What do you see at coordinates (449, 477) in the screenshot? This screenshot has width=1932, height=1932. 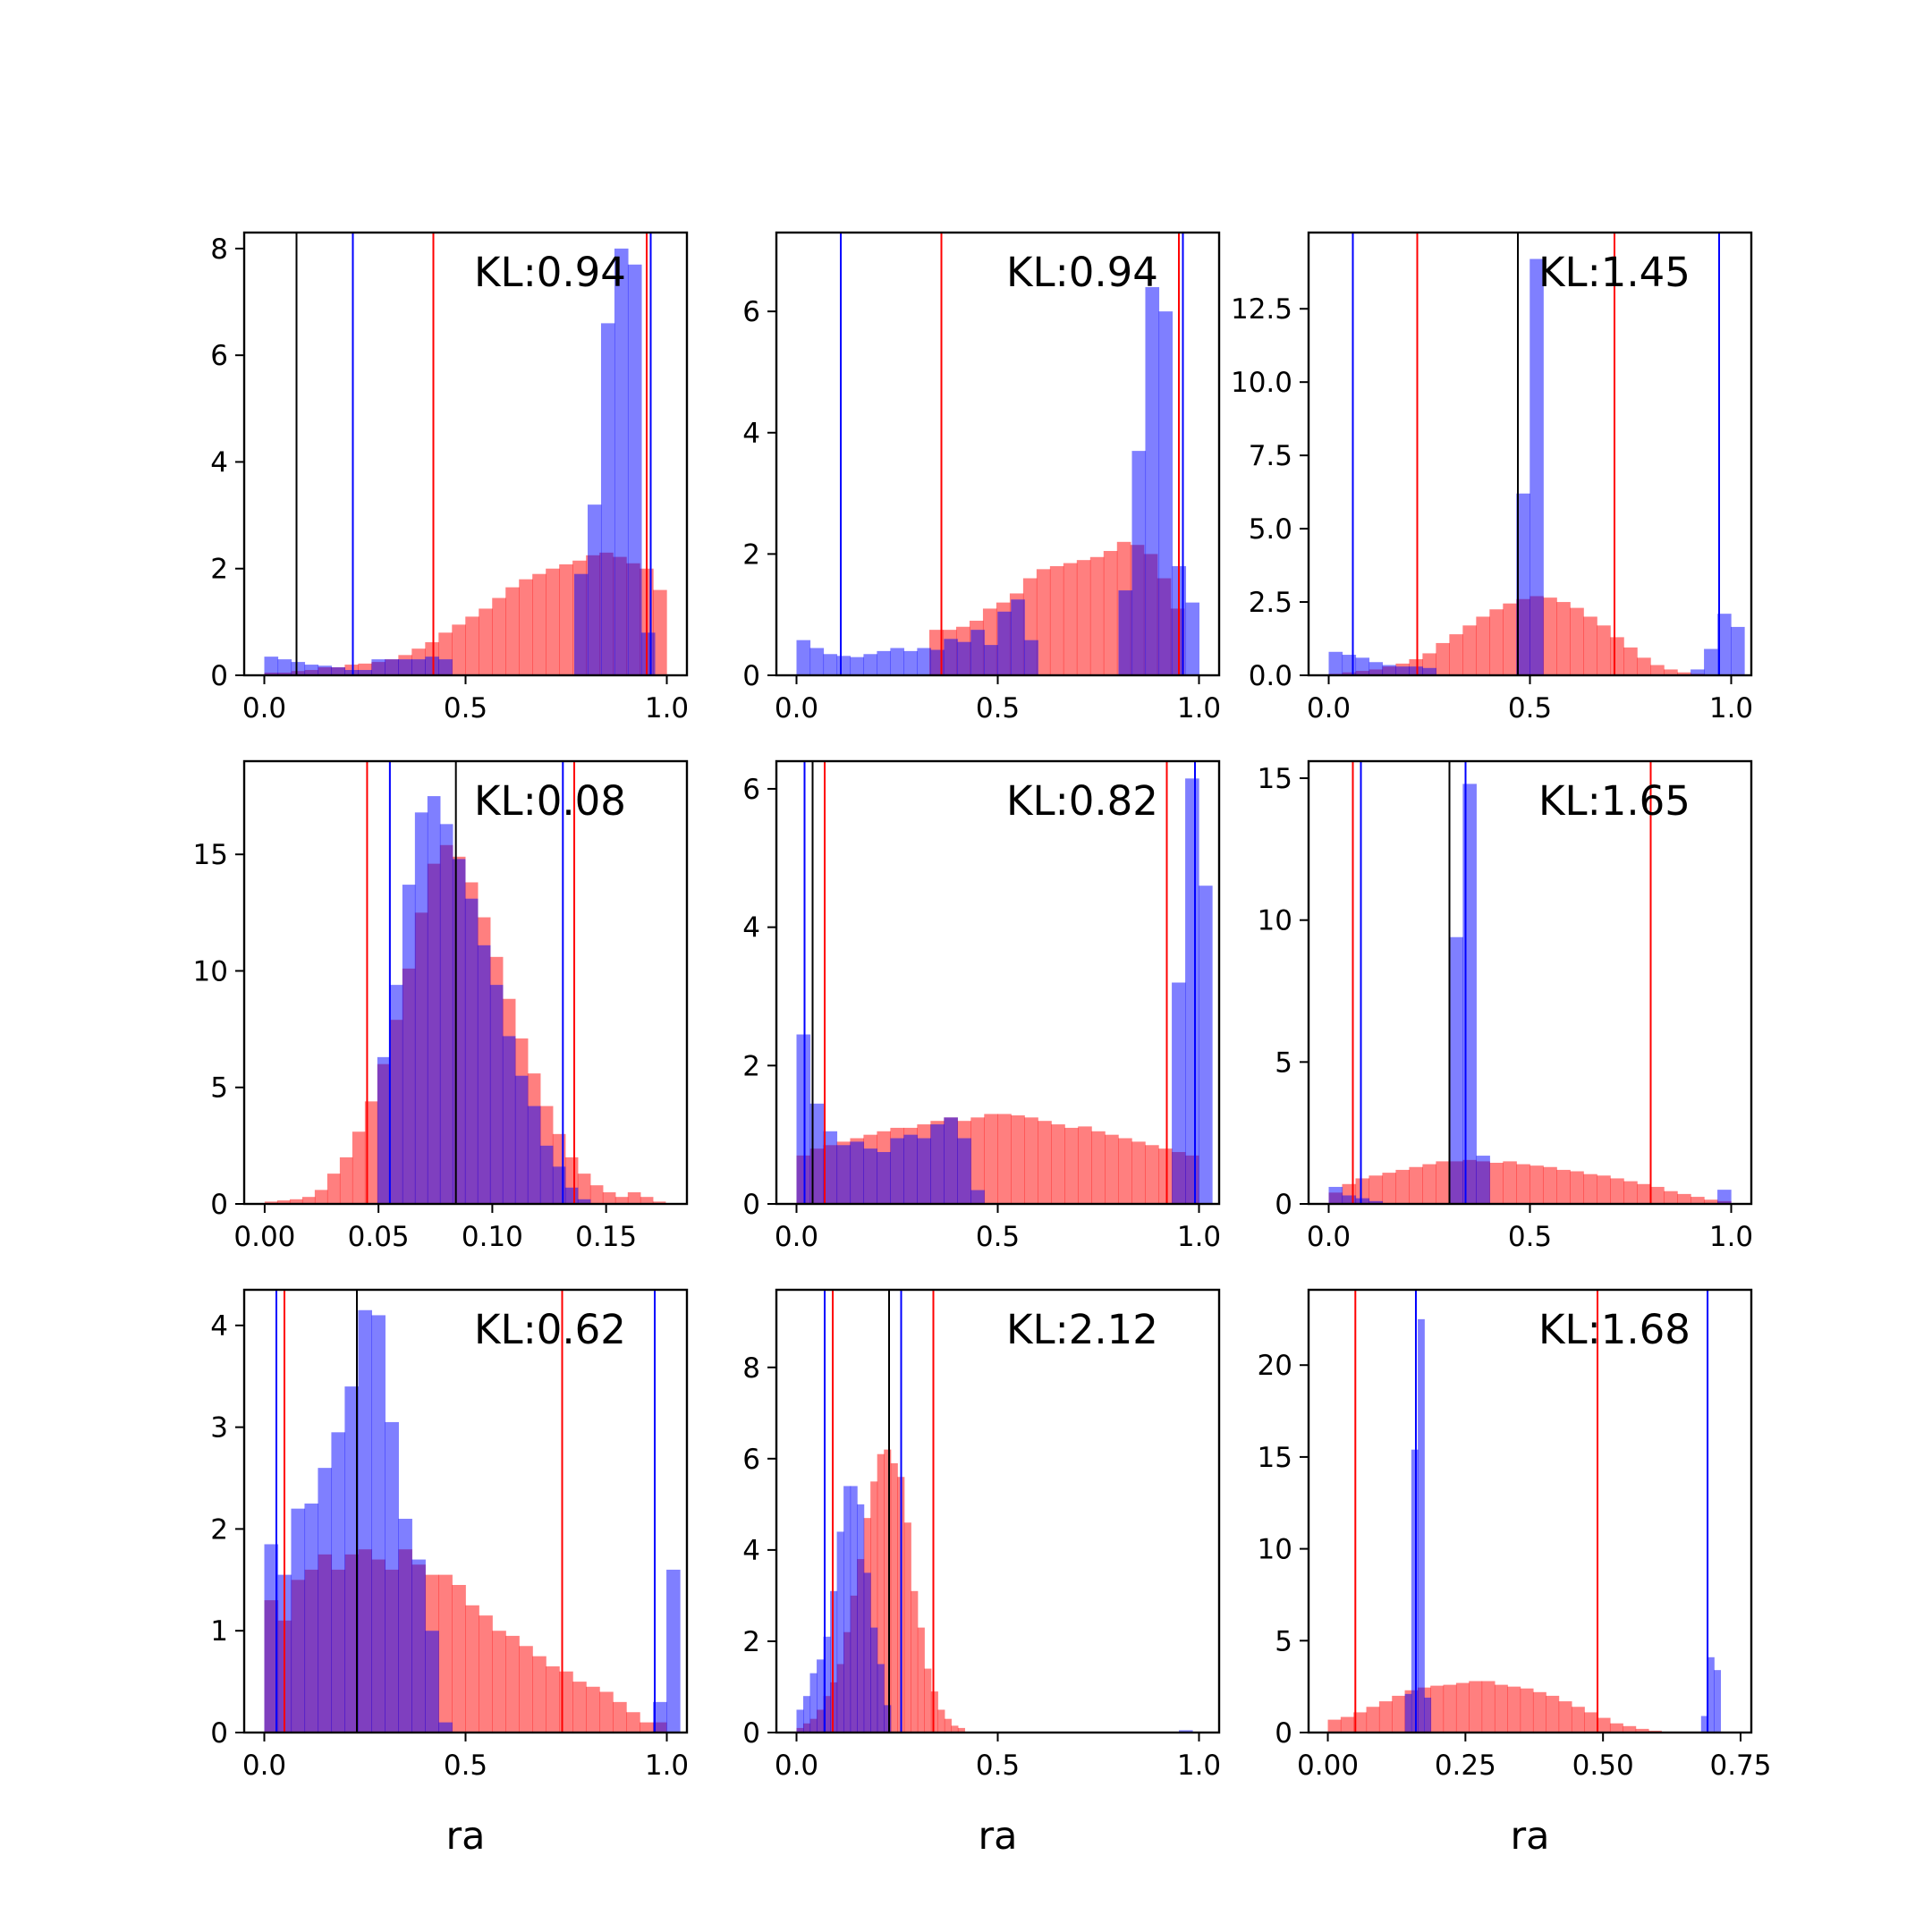 I see `subplot-1: 0.0 0.5 1.0 0 2 4 6 8 KL:0.94` at bounding box center [449, 477].